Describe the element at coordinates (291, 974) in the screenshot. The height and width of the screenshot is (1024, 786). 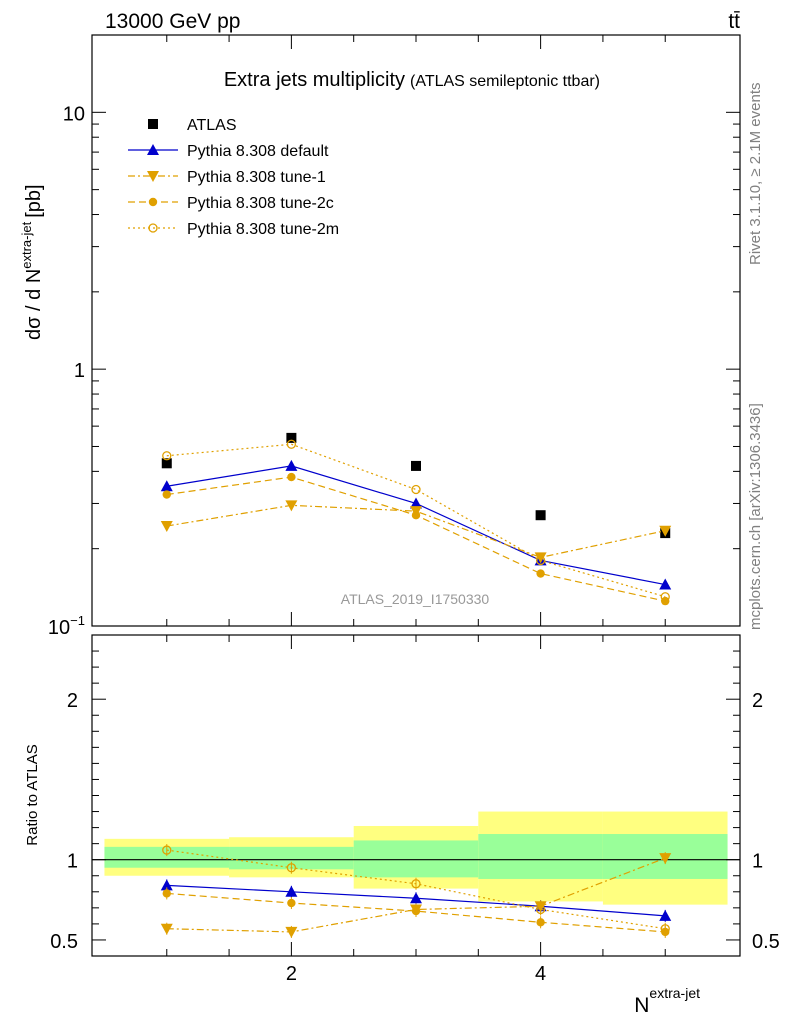
I see `x-tick-label: 2` at that location.